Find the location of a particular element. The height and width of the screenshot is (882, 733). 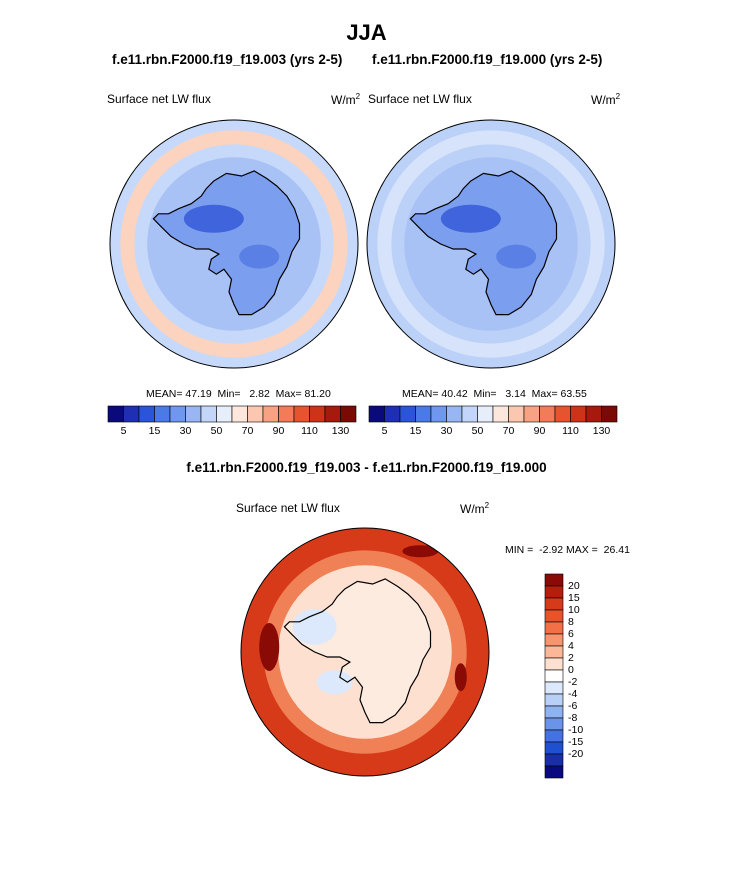

panel-b-coastline is located at coordinates (483, 243).